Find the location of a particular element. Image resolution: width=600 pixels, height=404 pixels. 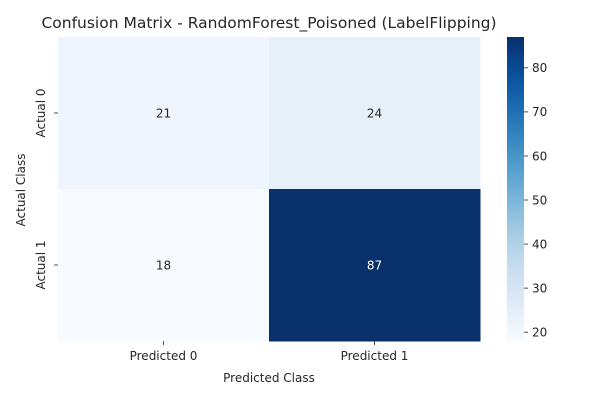

colorbar-tick-label: 20 is located at coordinates (539, 332).